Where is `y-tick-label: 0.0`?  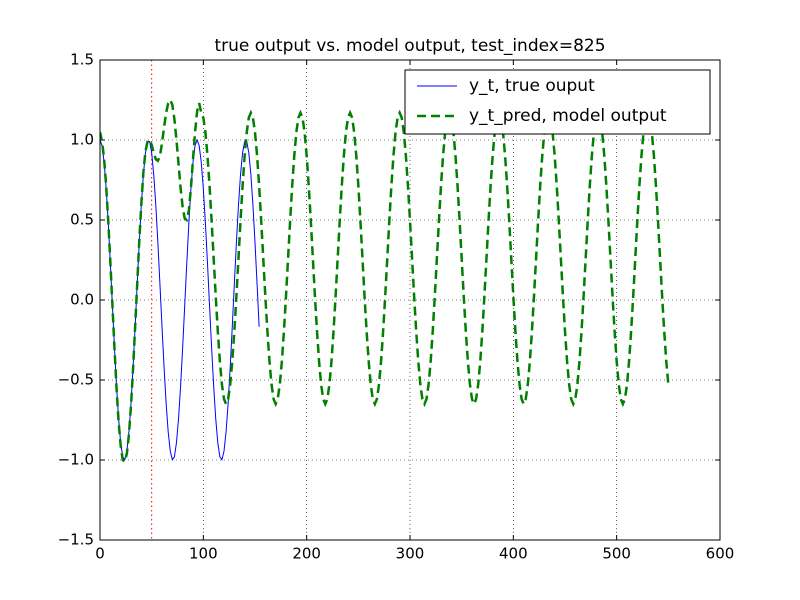 y-tick-label: 0.0 is located at coordinates (82, 300).